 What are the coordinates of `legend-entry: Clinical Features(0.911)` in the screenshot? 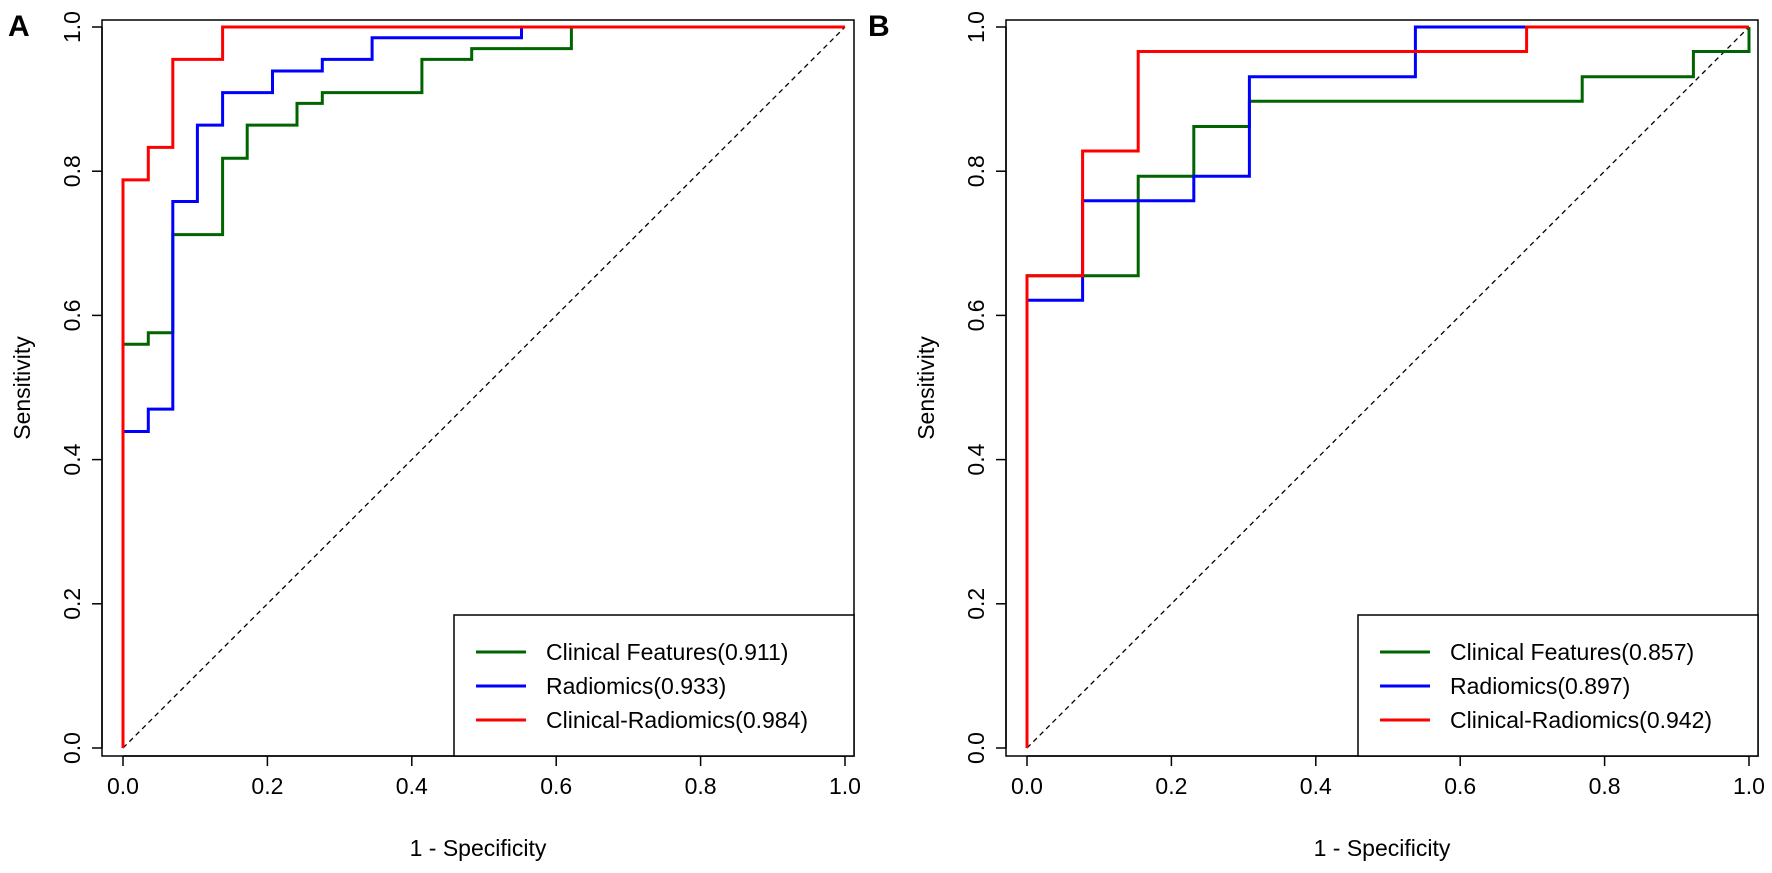 It's located at (667, 652).